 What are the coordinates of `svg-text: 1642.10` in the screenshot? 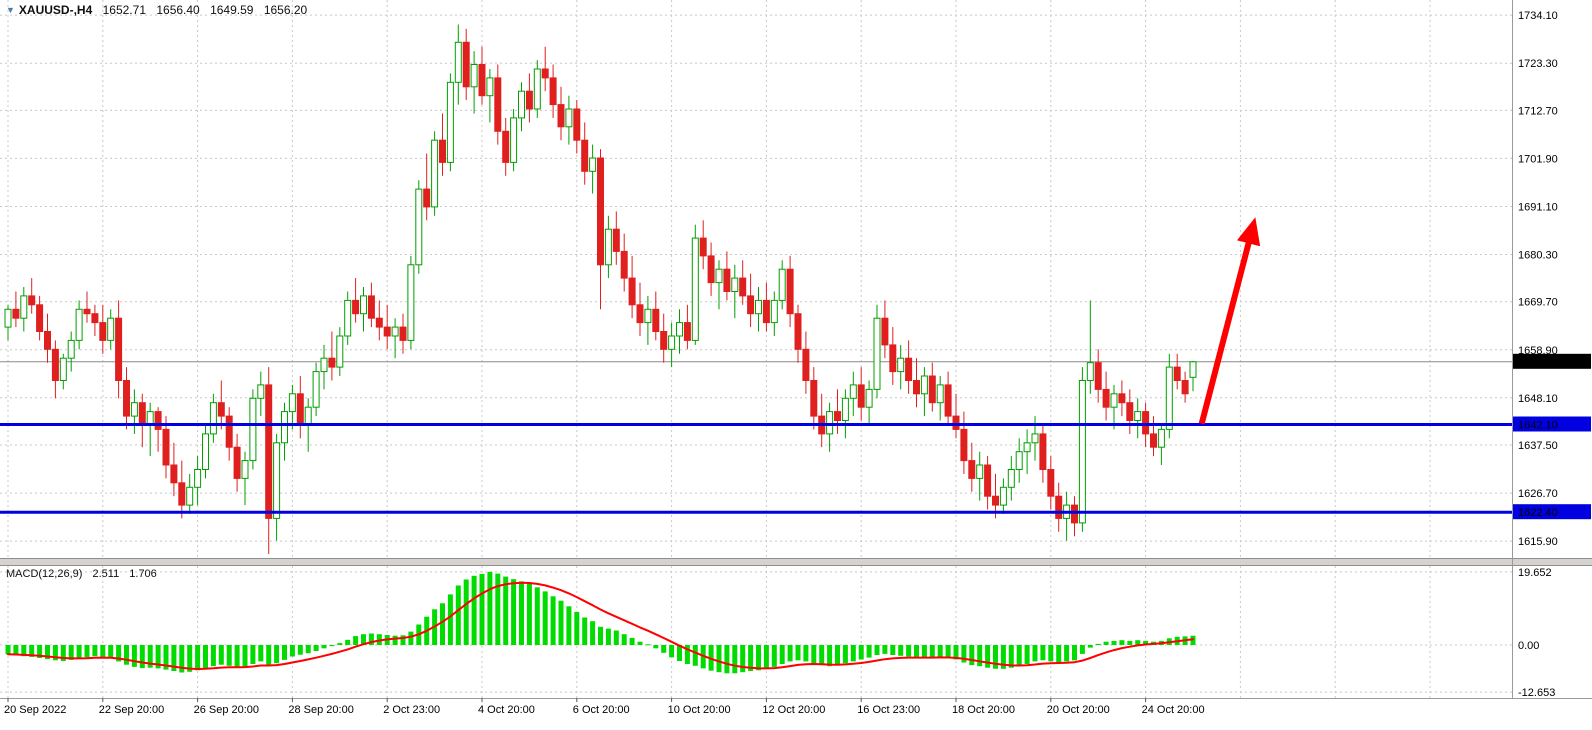 It's located at (1538, 426).